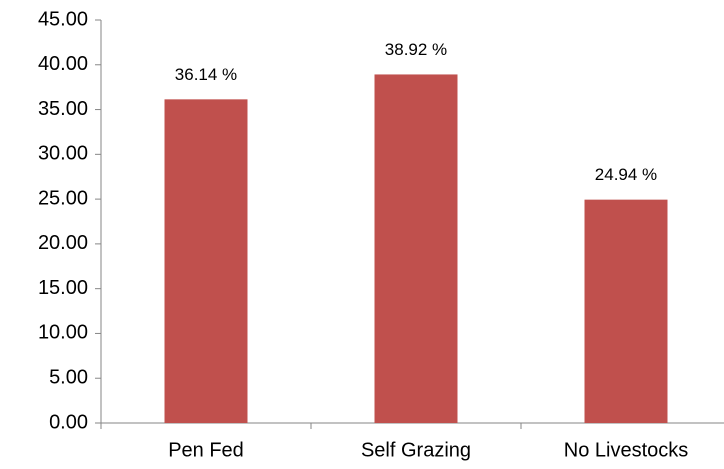 The width and height of the screenshot is (724, 469). I want to click on value-label: 24.94 %, so click(626, 174).